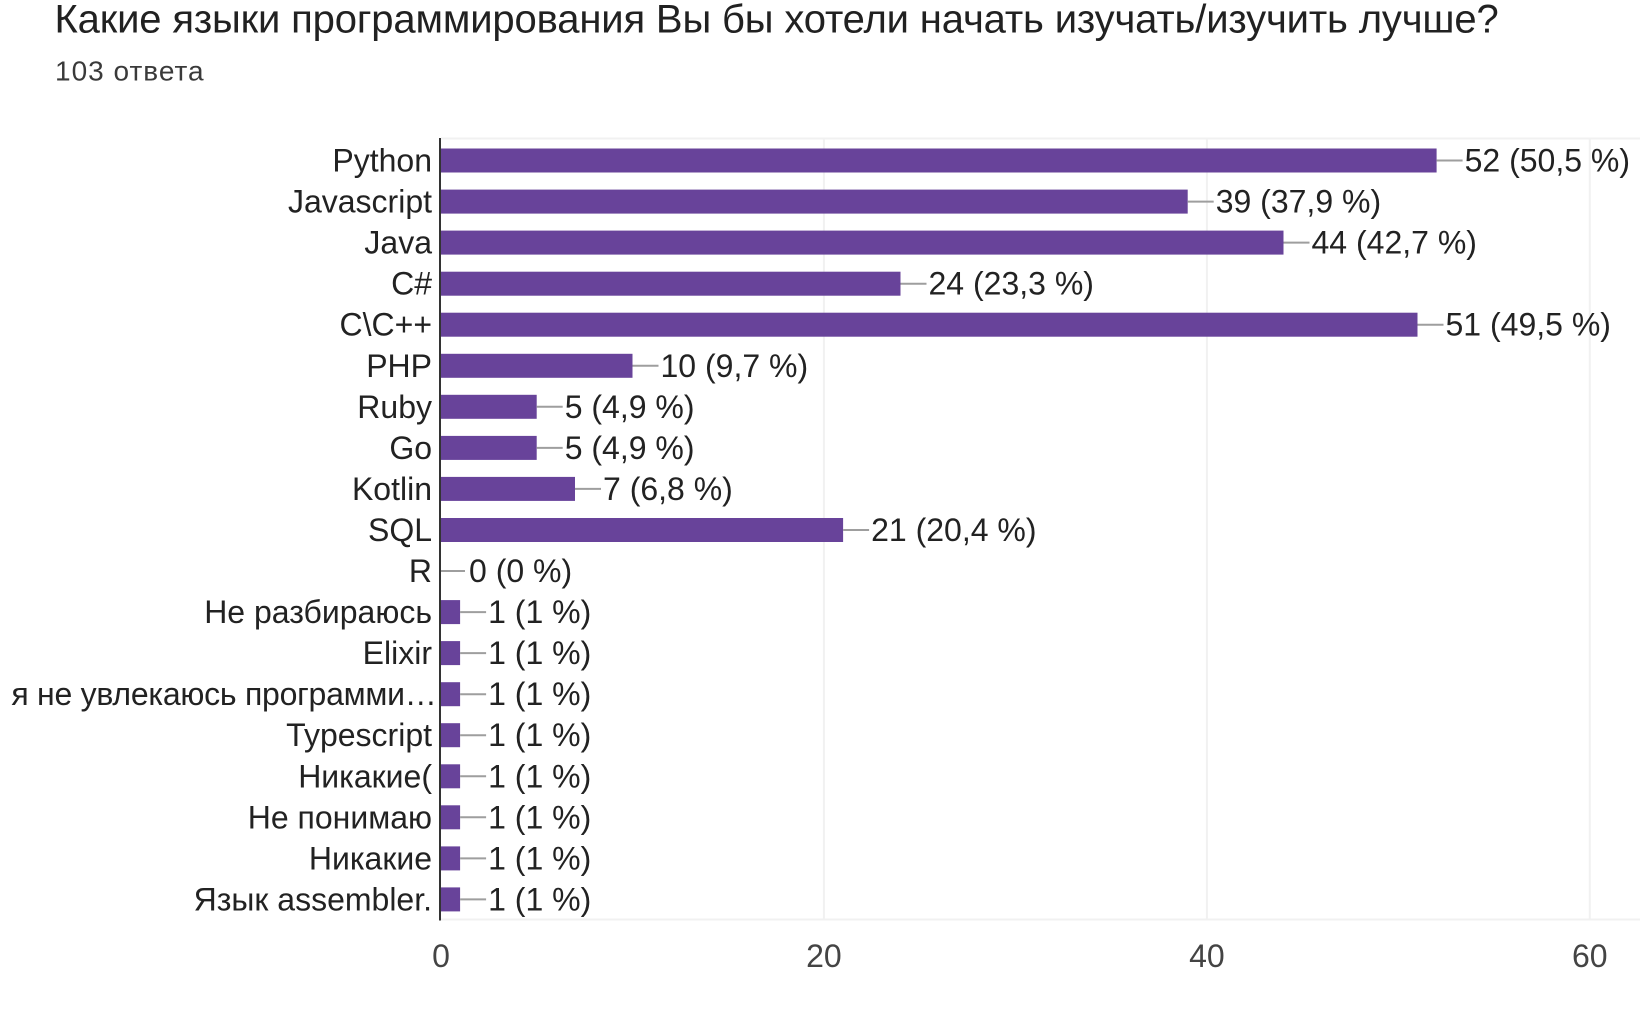  Describe the element at coordinates (1547, 161) in the screenshot. I see `svg-text: 52 (50,5 %)` at that location.